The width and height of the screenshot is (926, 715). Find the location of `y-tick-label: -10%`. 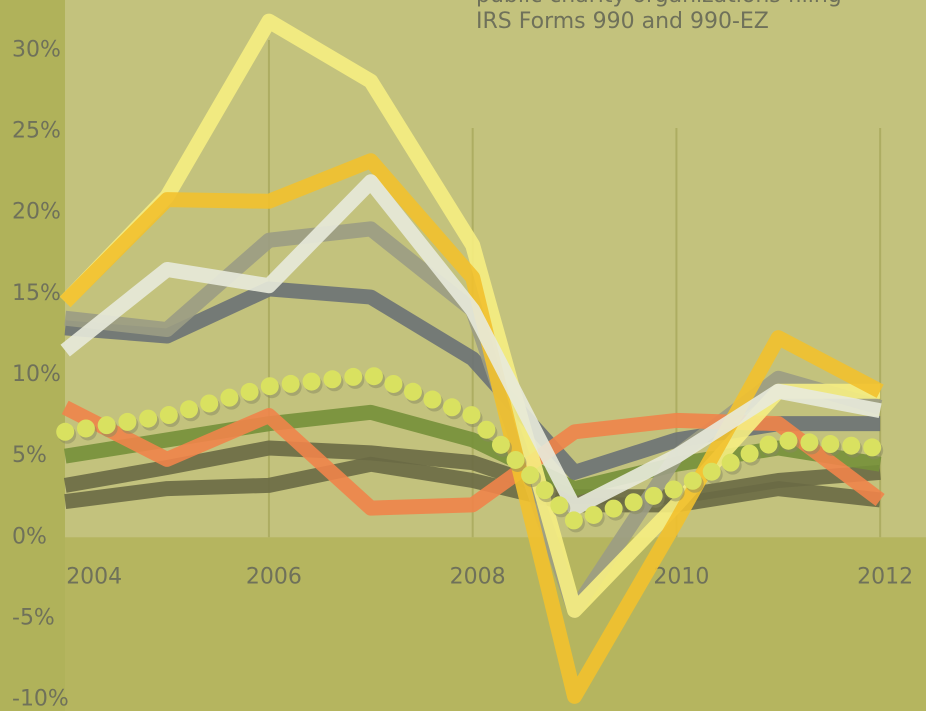

y-tick-label: -10% is located at coordinates (40, 699).